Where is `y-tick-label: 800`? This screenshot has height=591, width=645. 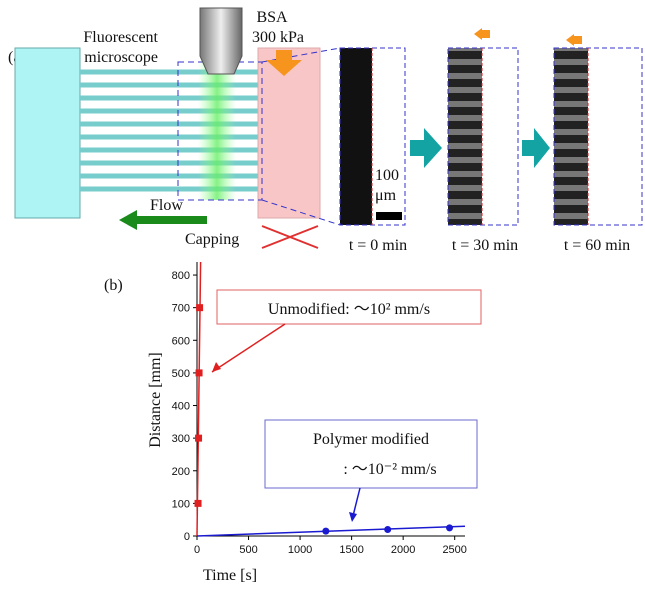
y-tick-label: 800 is located at coordinates (181, 276).